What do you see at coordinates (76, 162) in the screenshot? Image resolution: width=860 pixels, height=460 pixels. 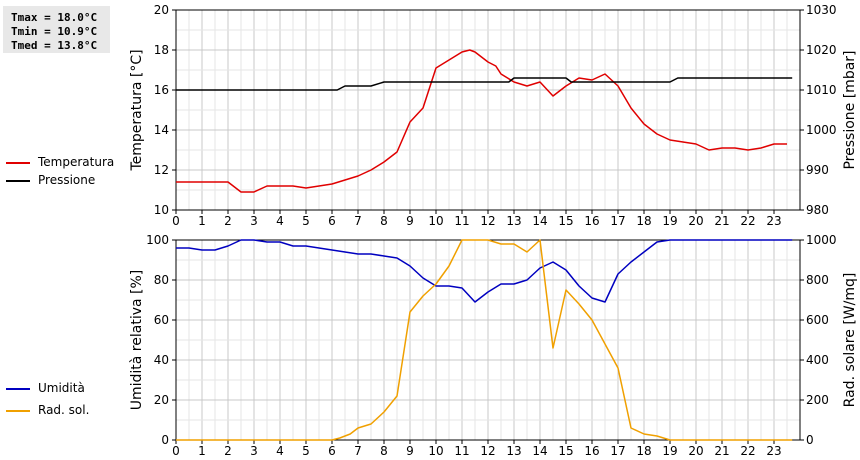 I see `legend-label-temperatura: Temperatura` at bounding box center [76, 162].